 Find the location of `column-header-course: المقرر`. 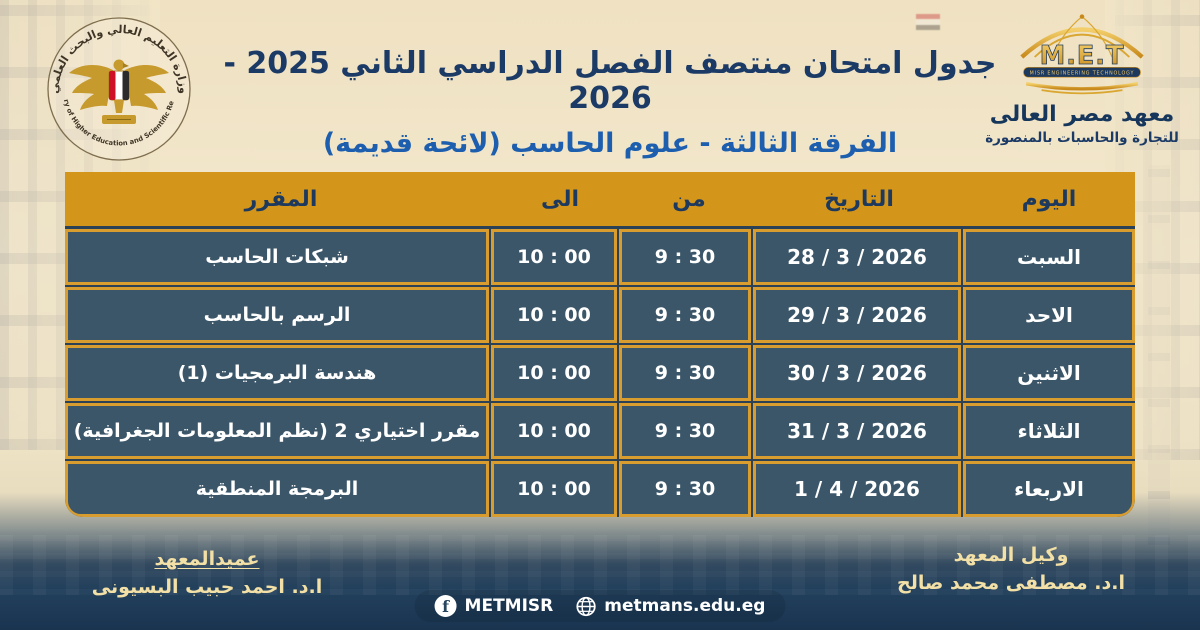

column-header-course: المقرر is located at coordinates (281, 199).